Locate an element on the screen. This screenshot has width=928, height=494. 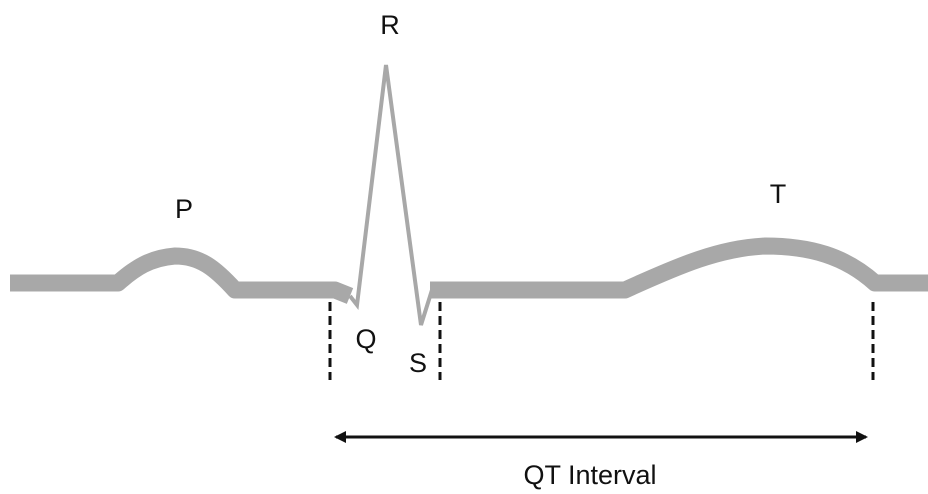
interval-label: QT Interval is located at coordinates (589, 475).